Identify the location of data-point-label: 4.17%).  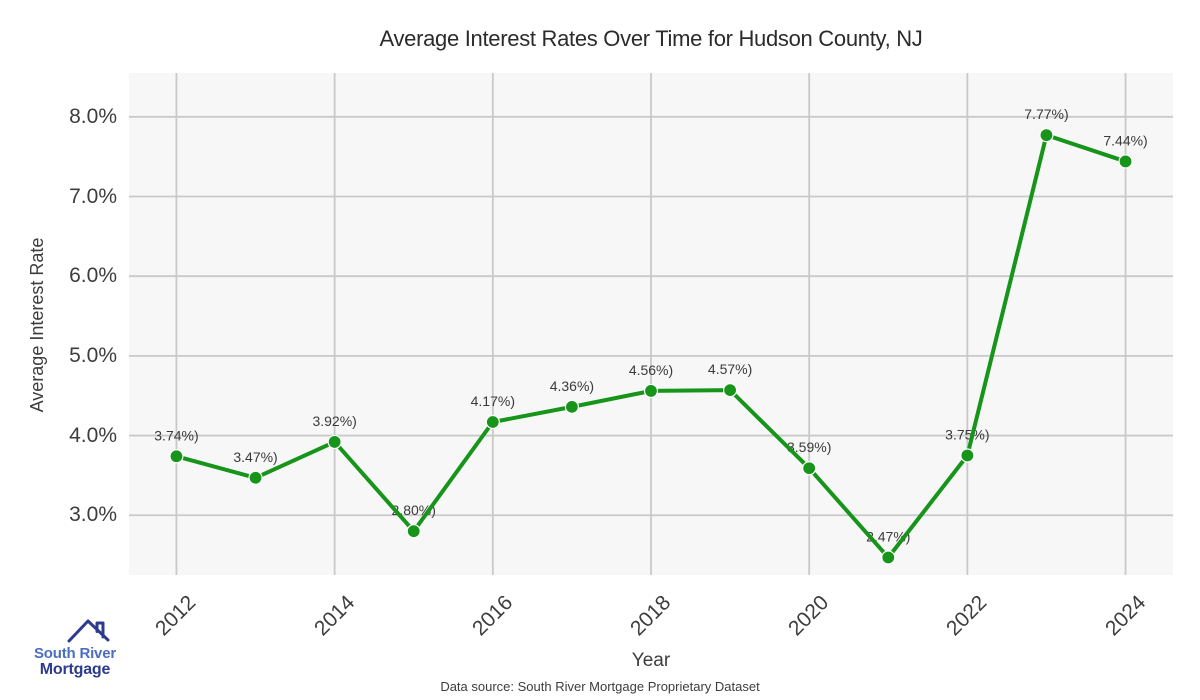
(493, 401).